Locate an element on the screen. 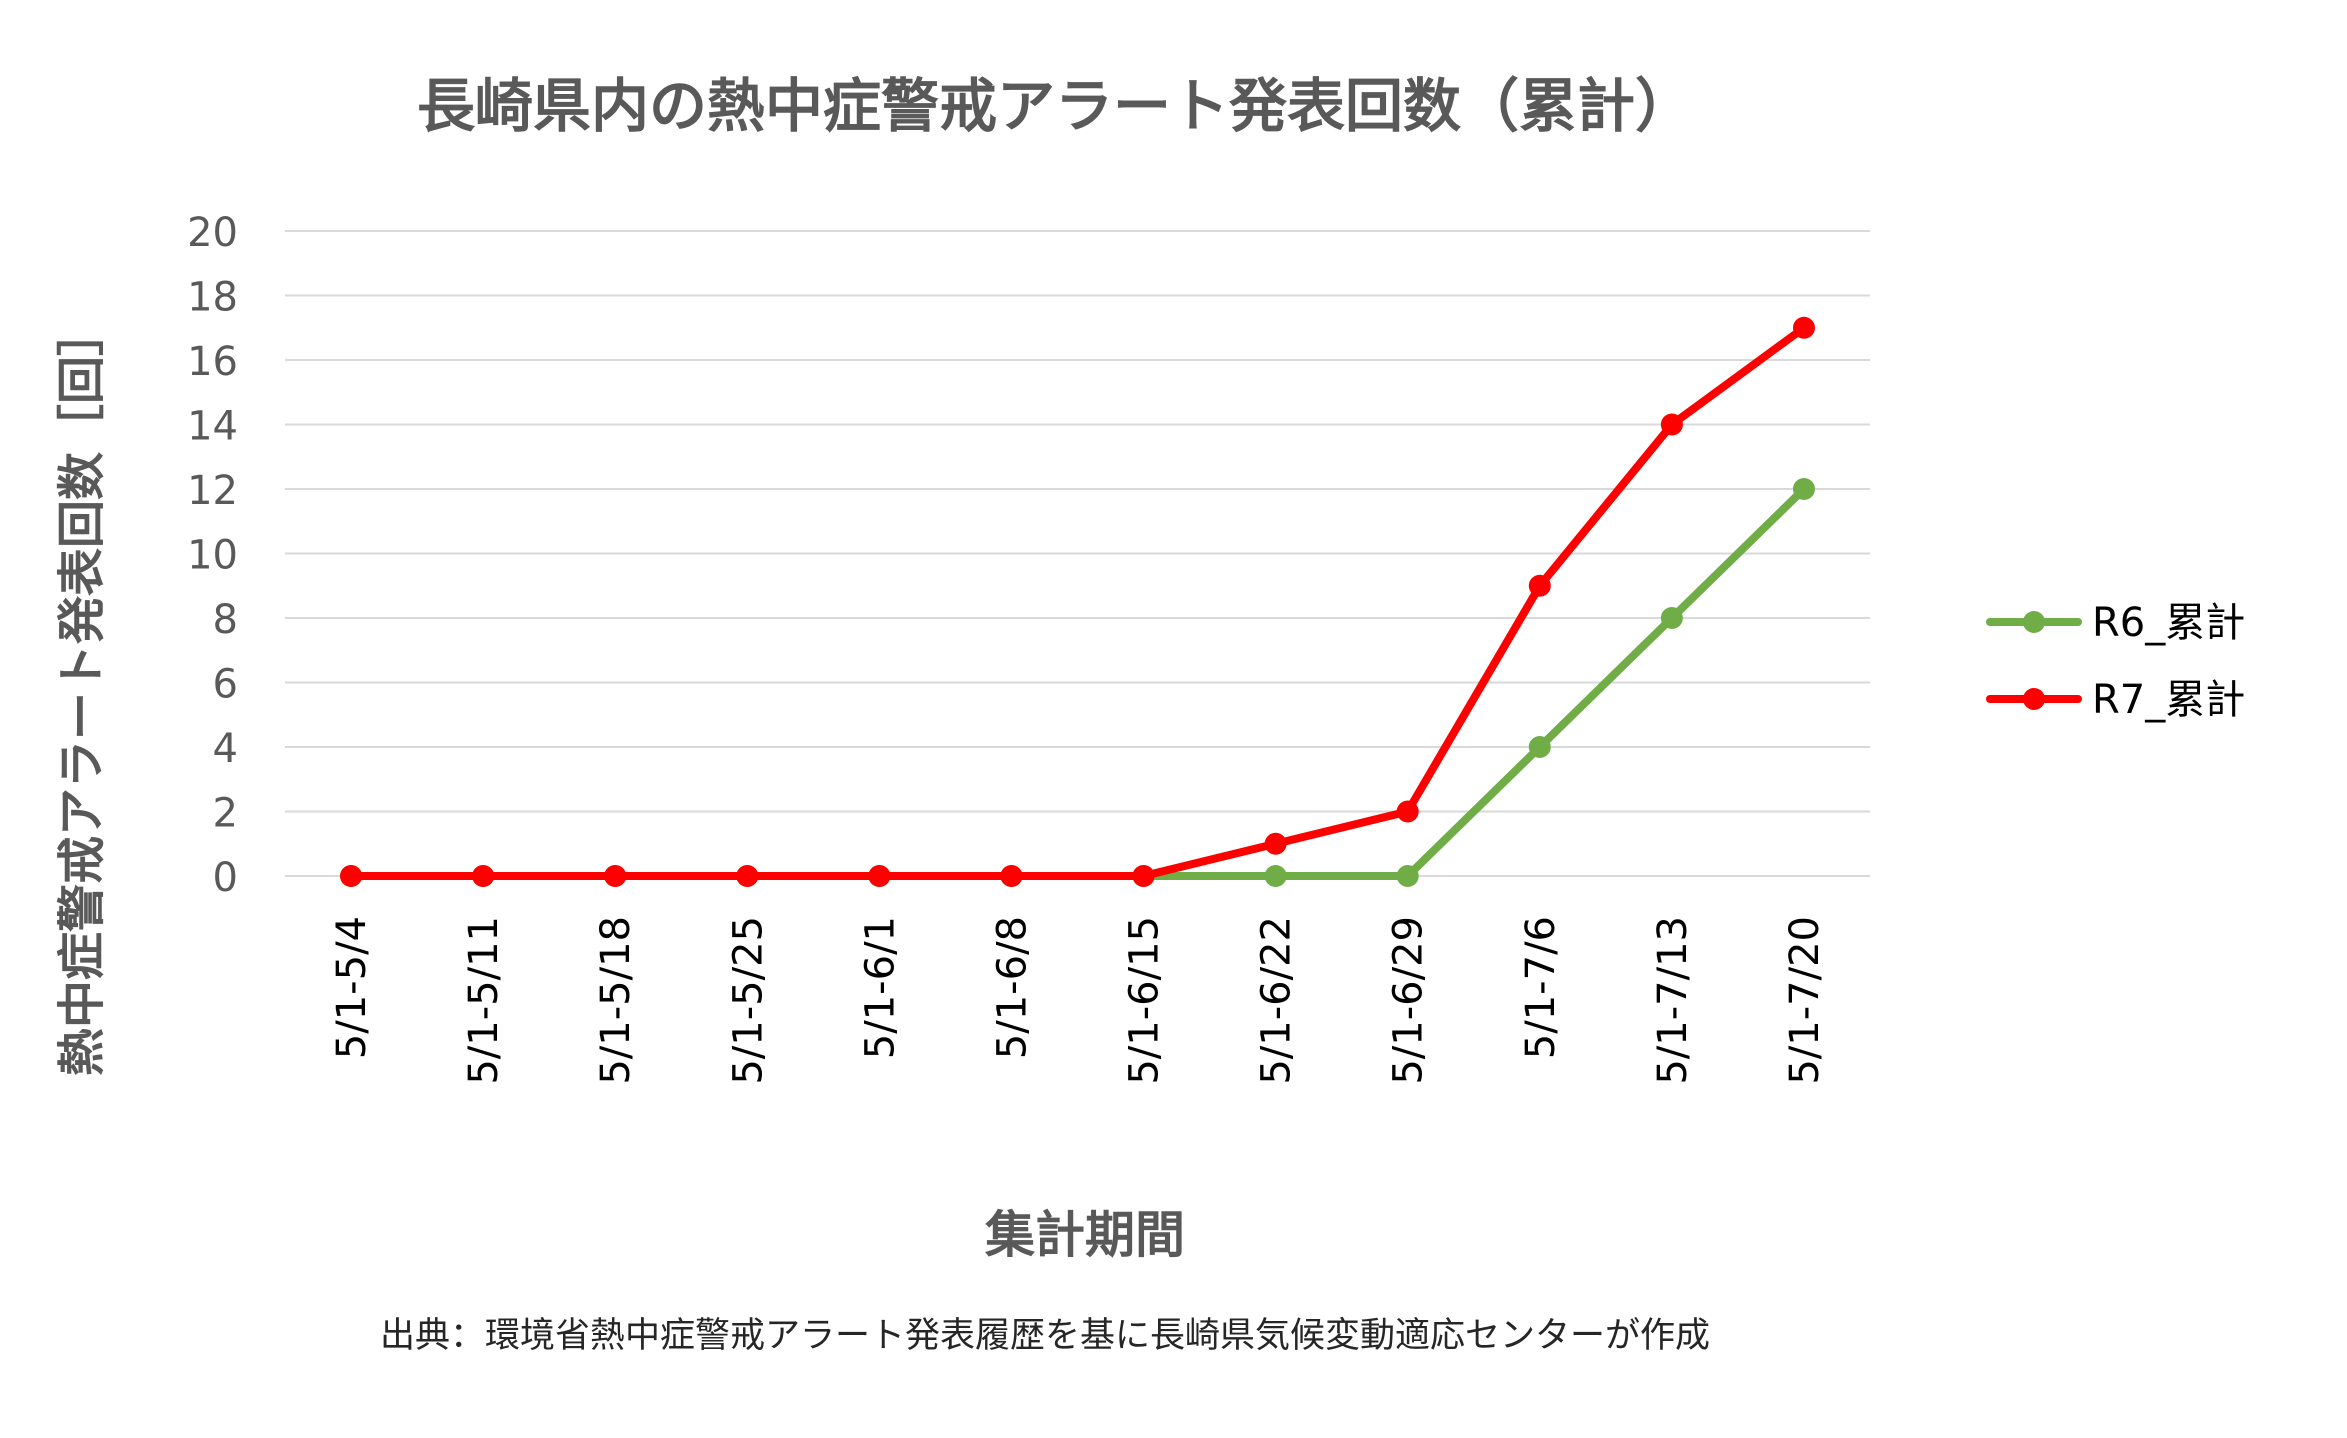  legend-entry: R7_累計 is located at coordinates (2115, 700).